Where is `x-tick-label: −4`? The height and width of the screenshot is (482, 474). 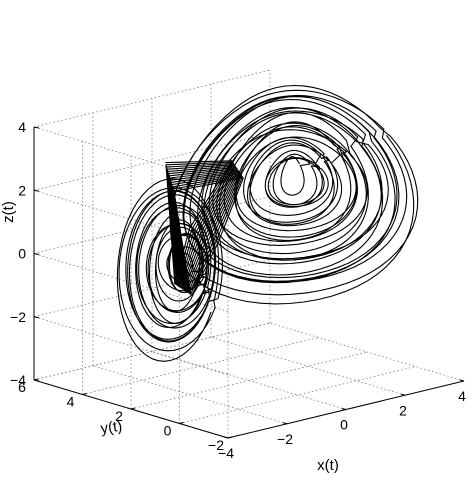
x-tick-label: −4 is located at coordinates (226, 453).